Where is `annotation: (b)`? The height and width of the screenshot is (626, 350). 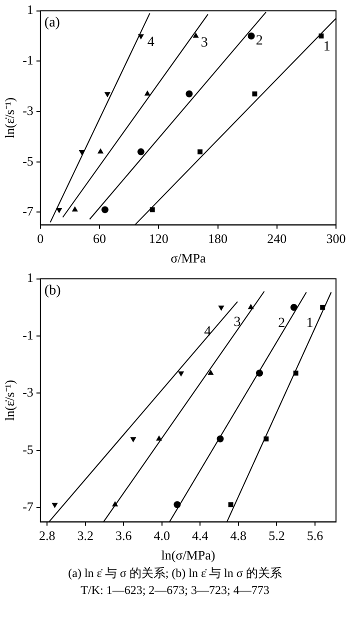 annotation: (b) is located at coordinates (53, 290).